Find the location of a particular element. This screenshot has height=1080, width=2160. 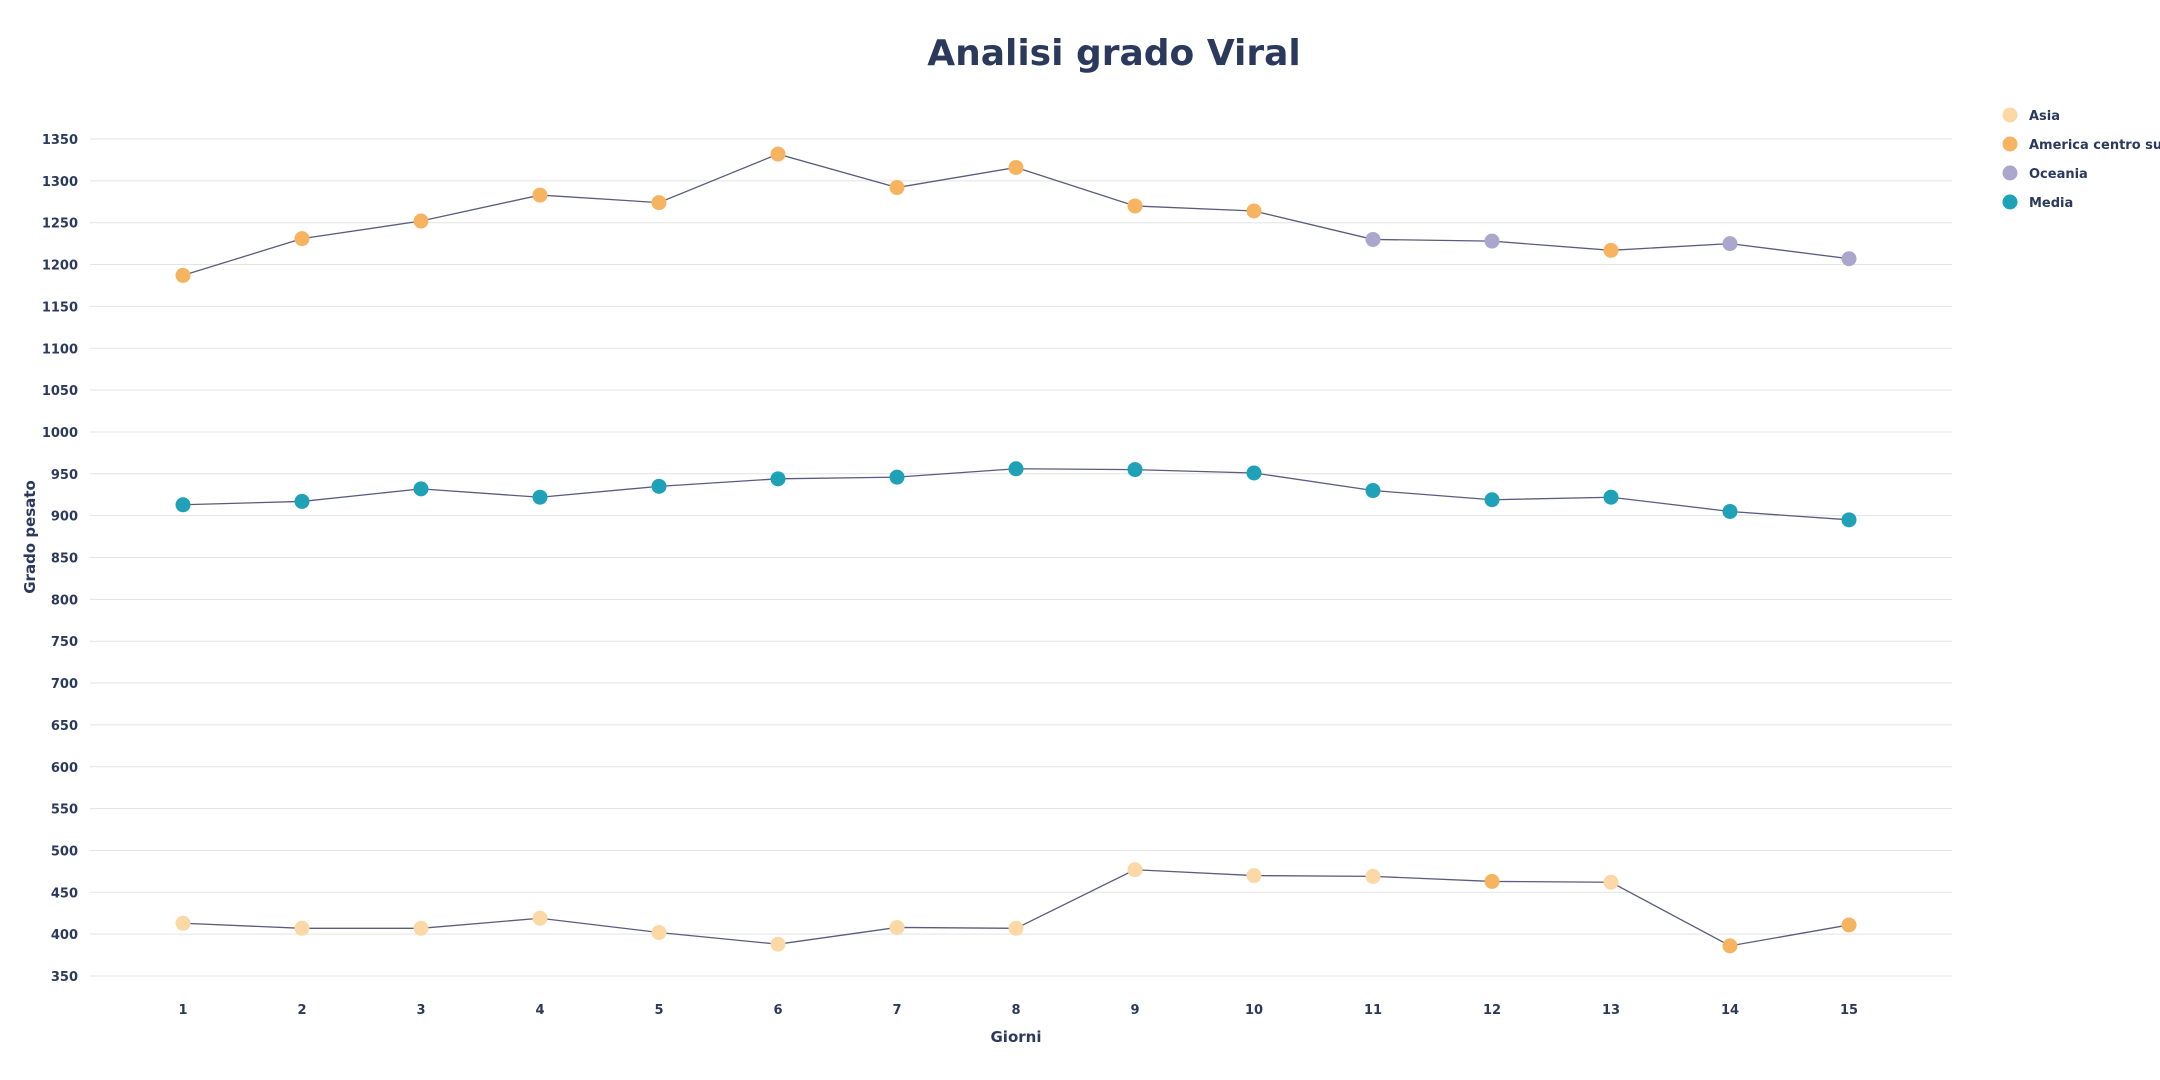

legend-label: Asia is located at coordinates (2044, 116).